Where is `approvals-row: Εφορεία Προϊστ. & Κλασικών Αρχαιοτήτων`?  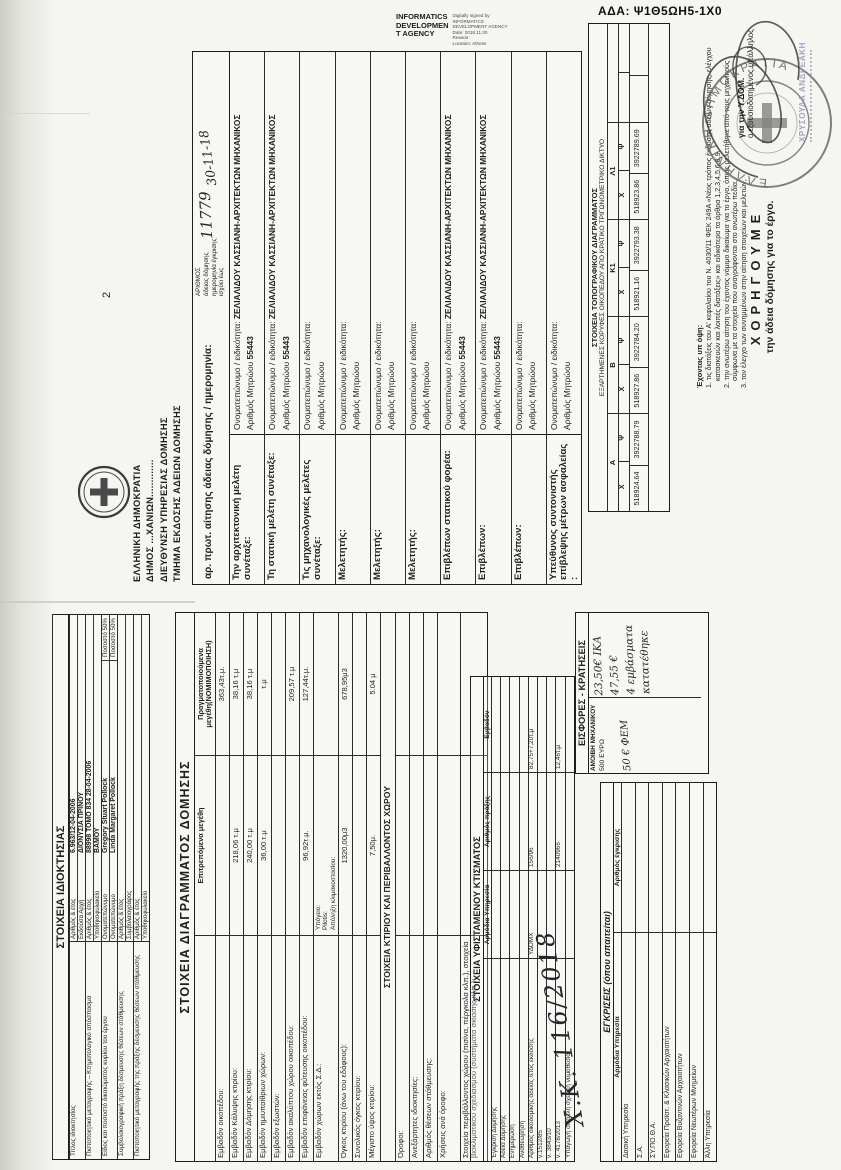
approvals-row: Εφορεία Προϊστ. & Κλασικών Αρχαιοτήτων is located at coordinates (668, 972).